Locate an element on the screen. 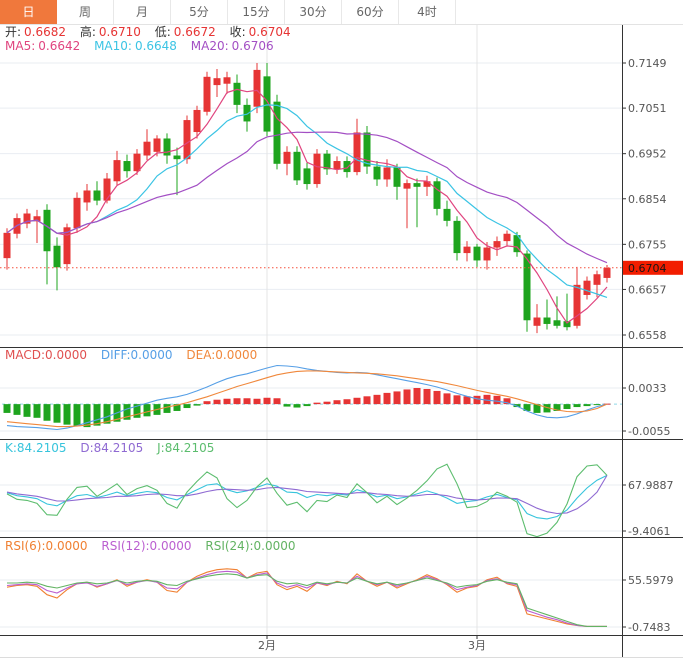 The height and width of the screenshot is (665, 683). high-label: 高: is located at coordinates (87, 32).